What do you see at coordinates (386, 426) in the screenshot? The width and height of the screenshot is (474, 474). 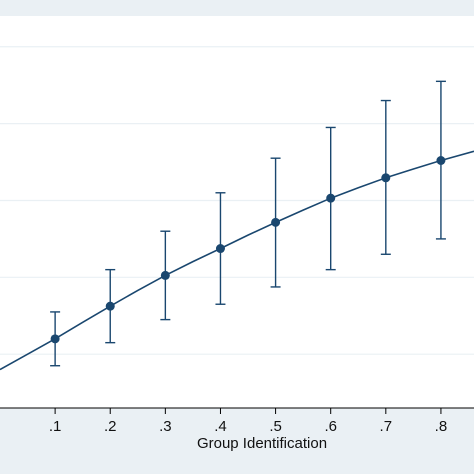 I see `x-tick-label: .7` at bounding box center [386, 426].